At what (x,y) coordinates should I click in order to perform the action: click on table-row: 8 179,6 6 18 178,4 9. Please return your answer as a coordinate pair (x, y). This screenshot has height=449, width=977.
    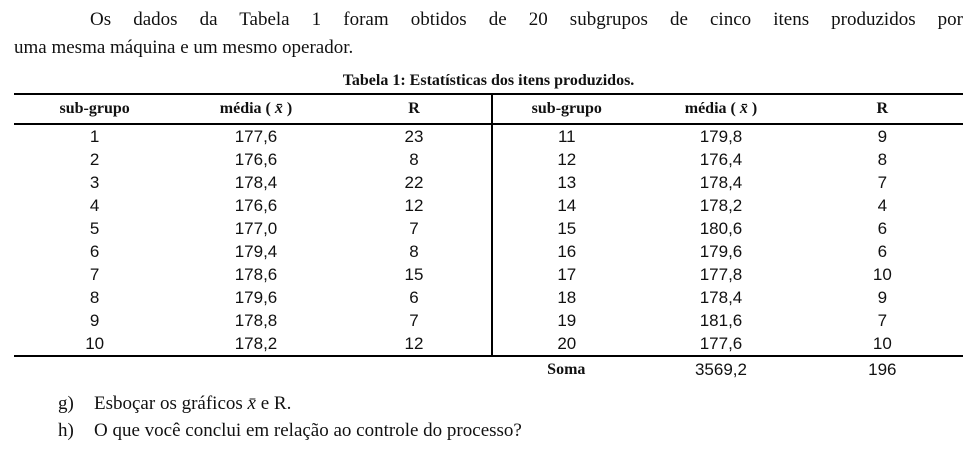
    Looking at the image, I should click on (488, 297).